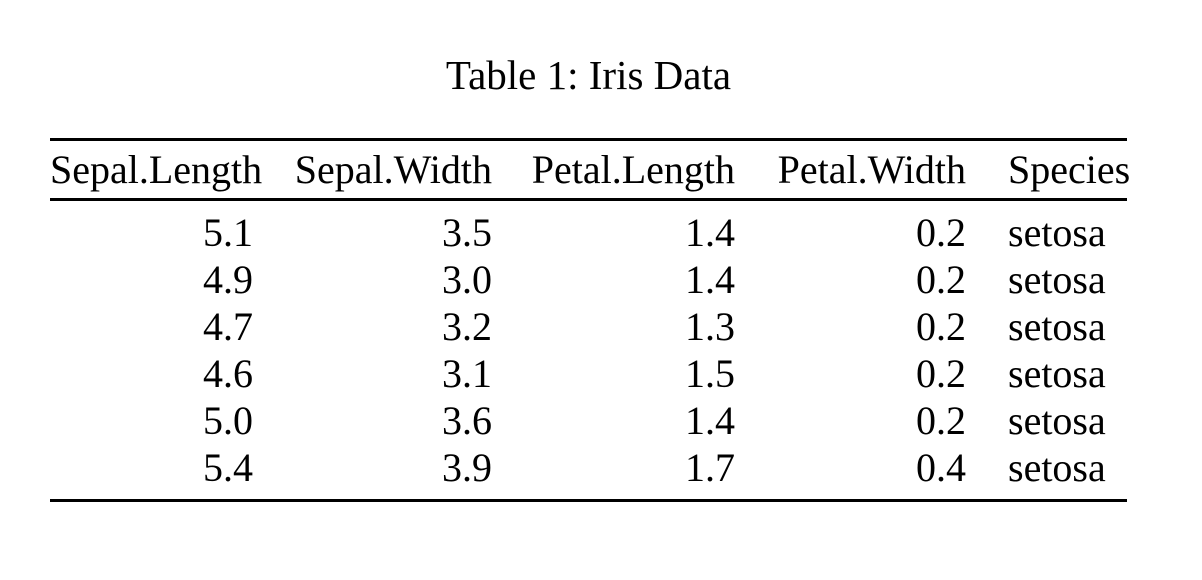 Image resolution: width=1202 pixels, height=580 pixels. What do you see at coordinates (467, 420) in the screenshot?
I see `cell-sepal-width: 3.6` at bounding box center [467, 420].